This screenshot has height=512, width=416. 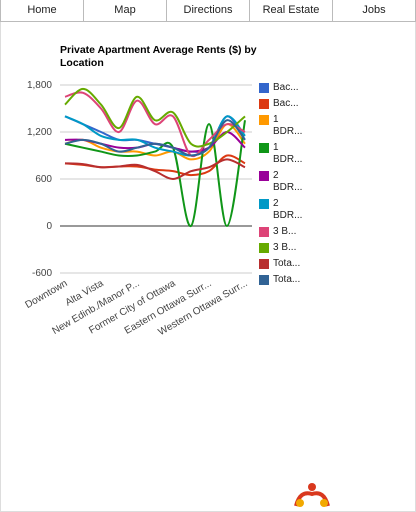 I want to click on nav-tab: Directions, so click(x=208, y=10).